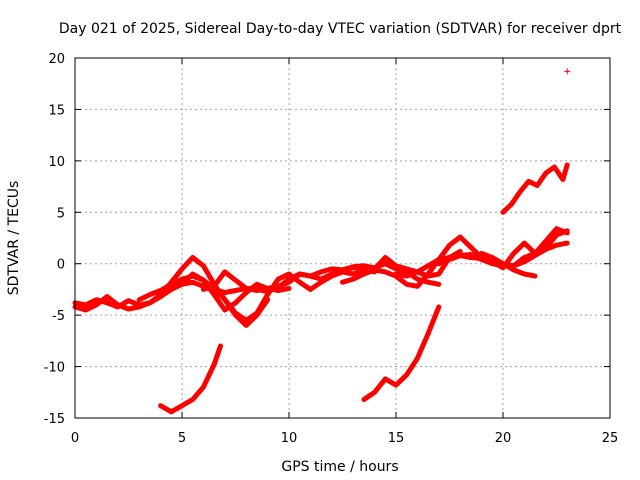 The width and height of the screenshot is (640, 480). Describe the element at coordinates (289, 438) in the screenshot. I see `x-tick-label: 10` at that location.